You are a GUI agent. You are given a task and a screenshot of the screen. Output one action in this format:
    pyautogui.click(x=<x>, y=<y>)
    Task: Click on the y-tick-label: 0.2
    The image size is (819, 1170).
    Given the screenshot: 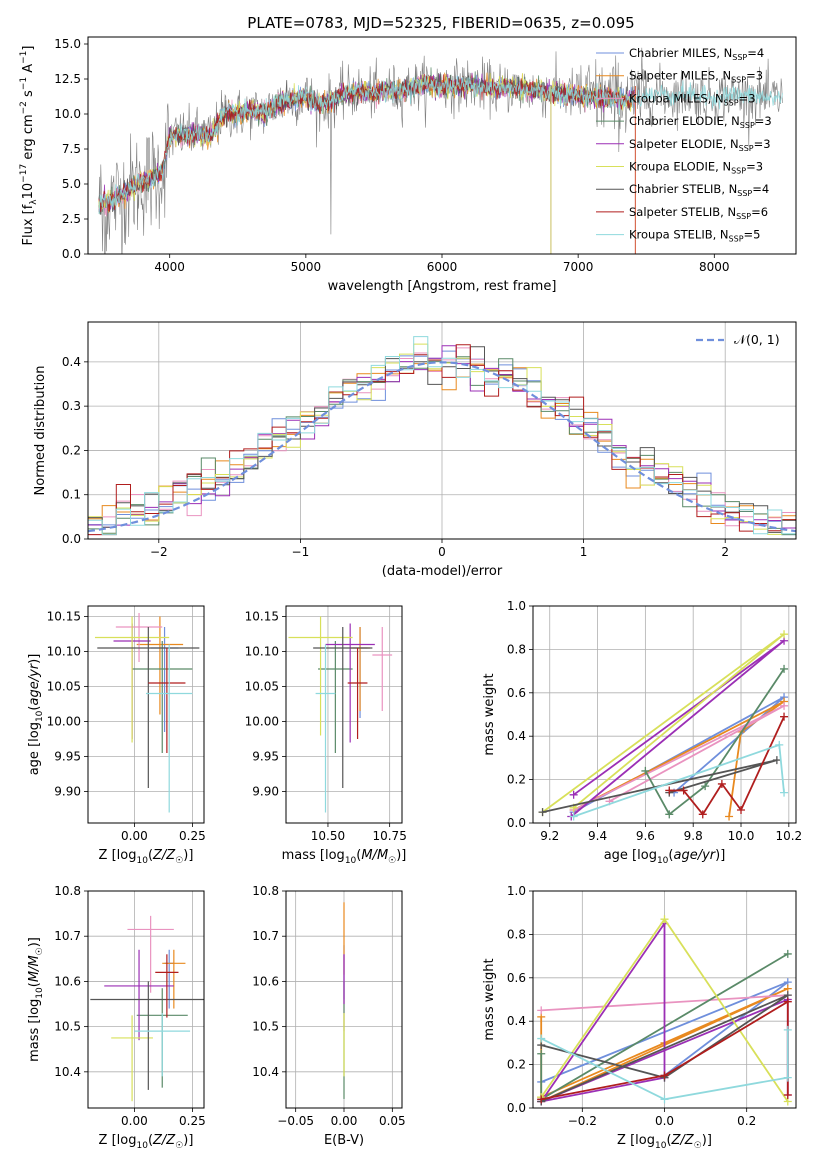 What is the action you would take?
    pyautogui.click(x=71, y=450)
    